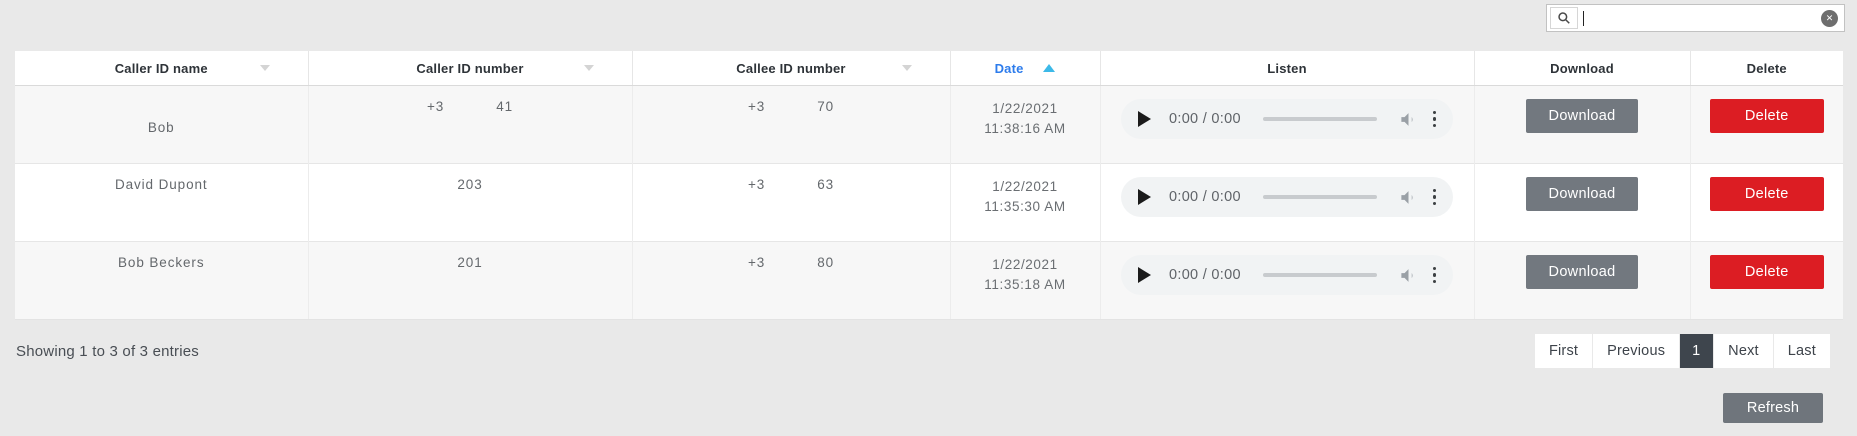 Image resolution: width=1857 pixels, height=436 pixels. Describe the element at coordinates (470, 202) in the screenshot. I see `caller-number-cell: 203` at that location.